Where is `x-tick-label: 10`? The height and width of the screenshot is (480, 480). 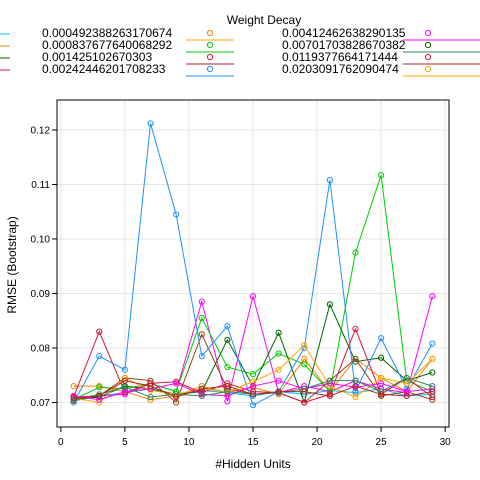
x-tick-label: 10 is located at coordinates (189, 442).